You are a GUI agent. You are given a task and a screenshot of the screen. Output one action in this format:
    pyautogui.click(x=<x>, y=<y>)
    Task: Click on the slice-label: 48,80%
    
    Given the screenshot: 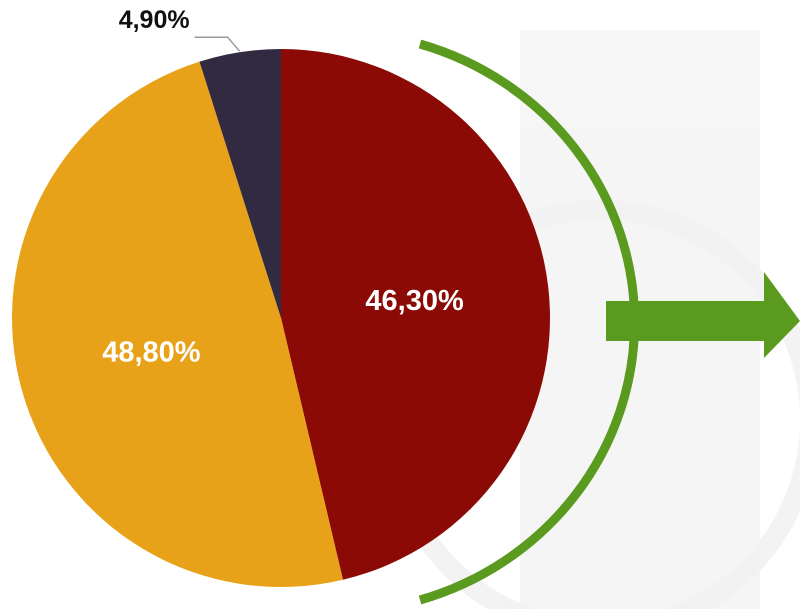 What is the action you would take?
    pyautogui.click(x=151, y=353)
    